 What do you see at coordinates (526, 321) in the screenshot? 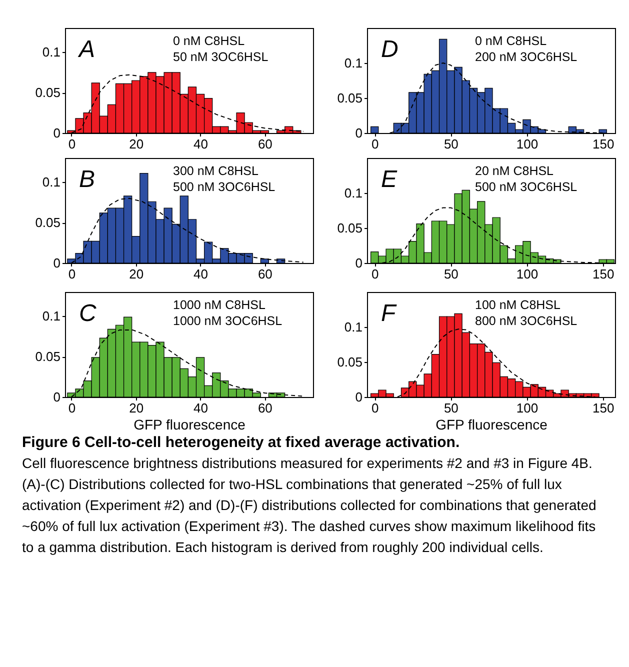
I see `annotation: 800 nM 3OC6HSL` at bounding box center [526, 321].